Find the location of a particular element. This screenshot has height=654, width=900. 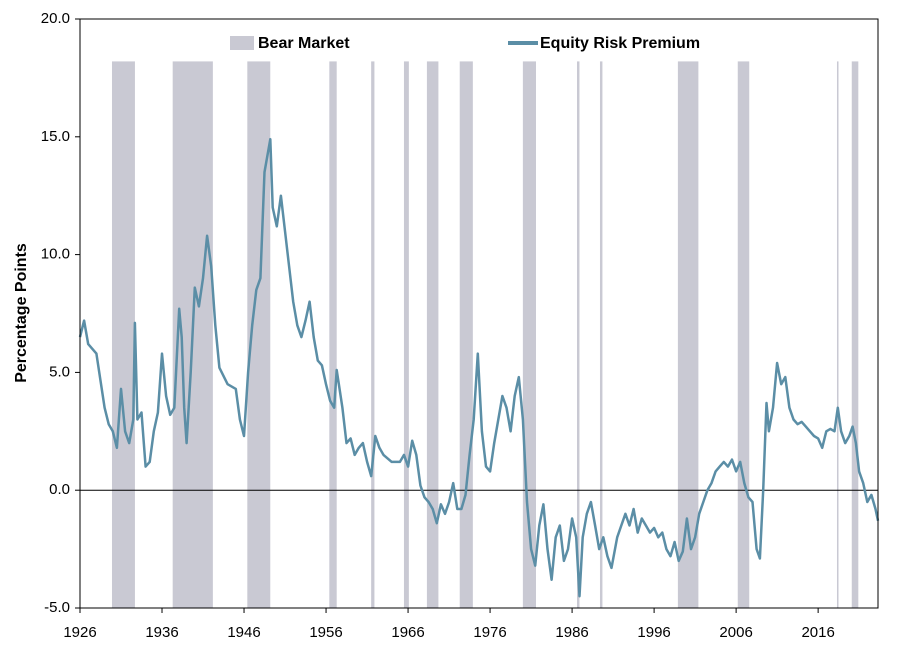

x-tick-label: 1966 is located at coordinates (407, 632).